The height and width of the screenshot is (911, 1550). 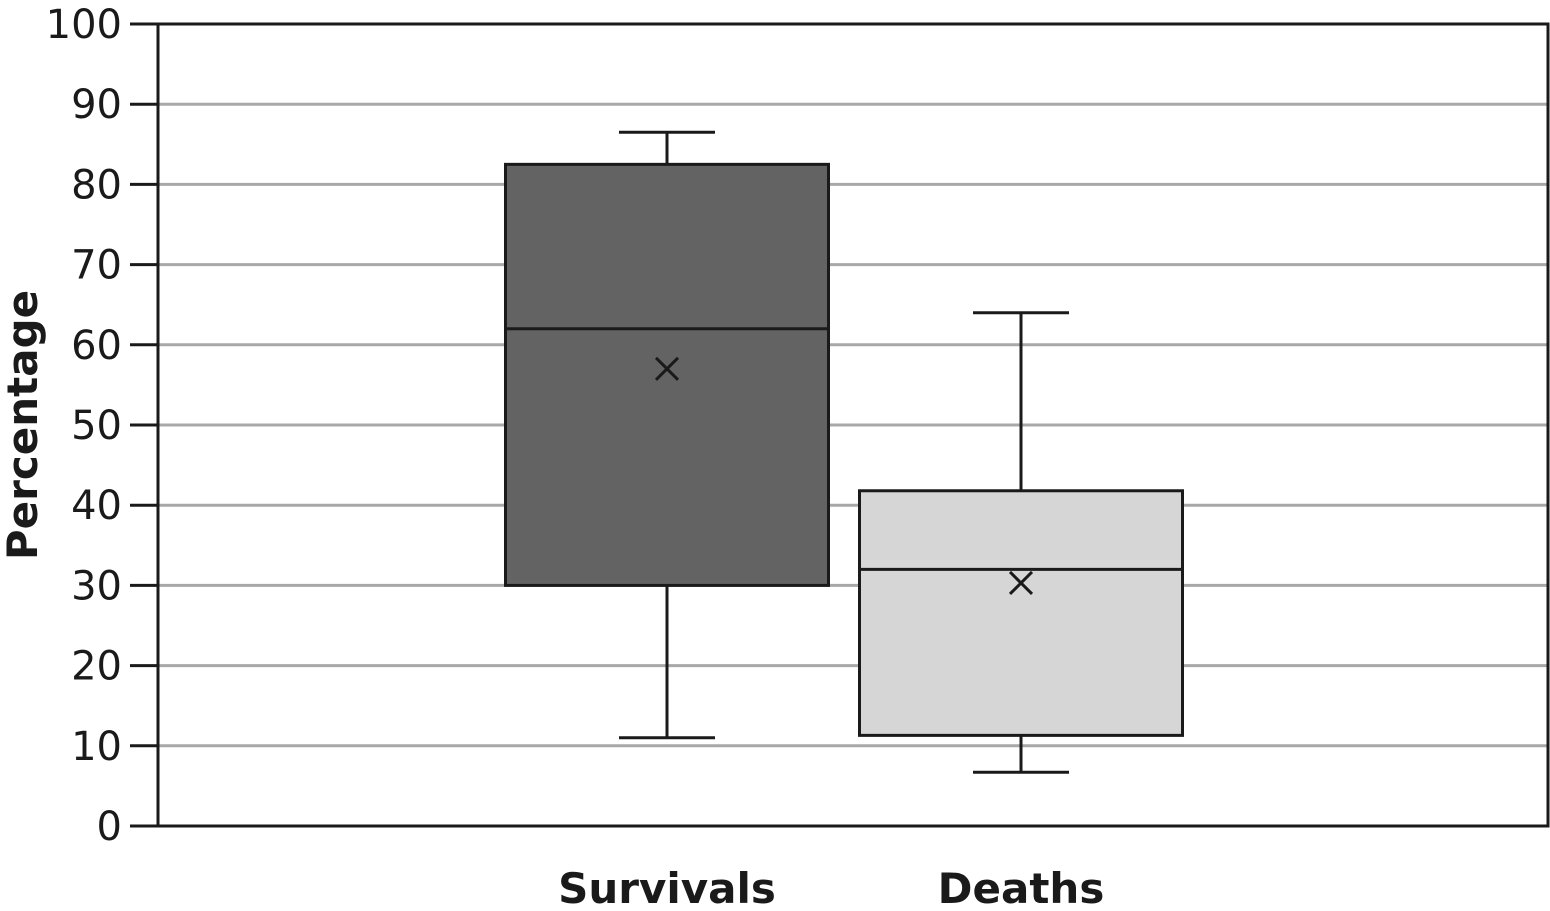 I want to click on y-tick-label: 0, so click(x=109, y=827).